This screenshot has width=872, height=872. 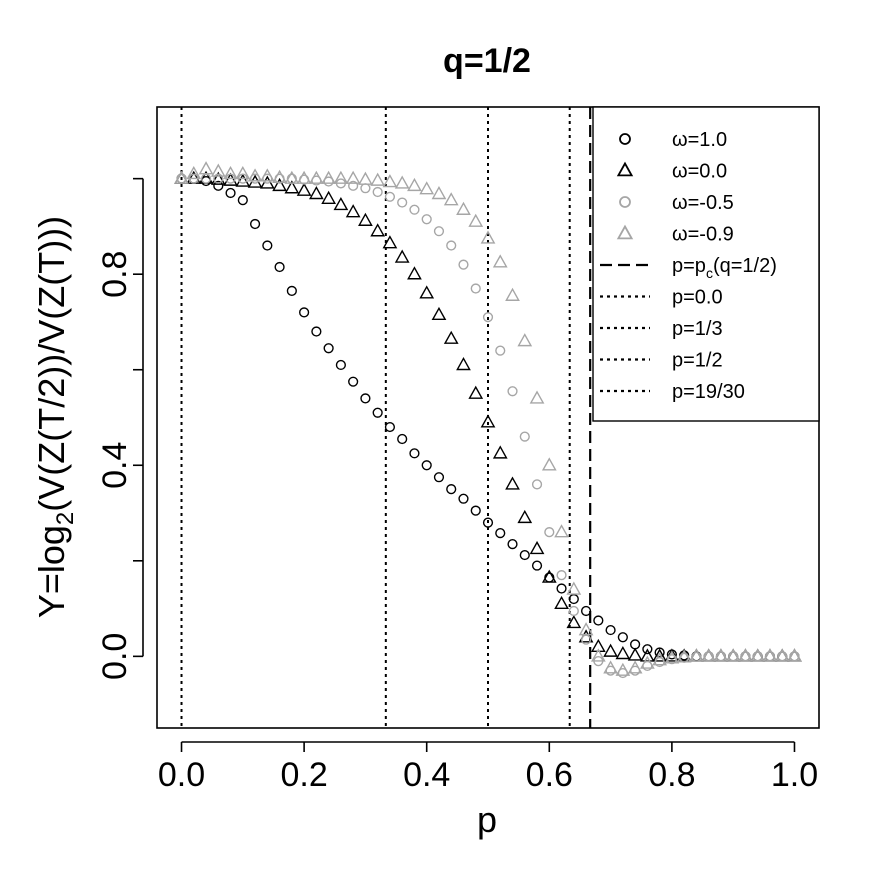 What do you see at coordinates (703, 235) in the screenshot?
I see `legend-label-3: ω=-0.9` at bounding box center [703, 235].